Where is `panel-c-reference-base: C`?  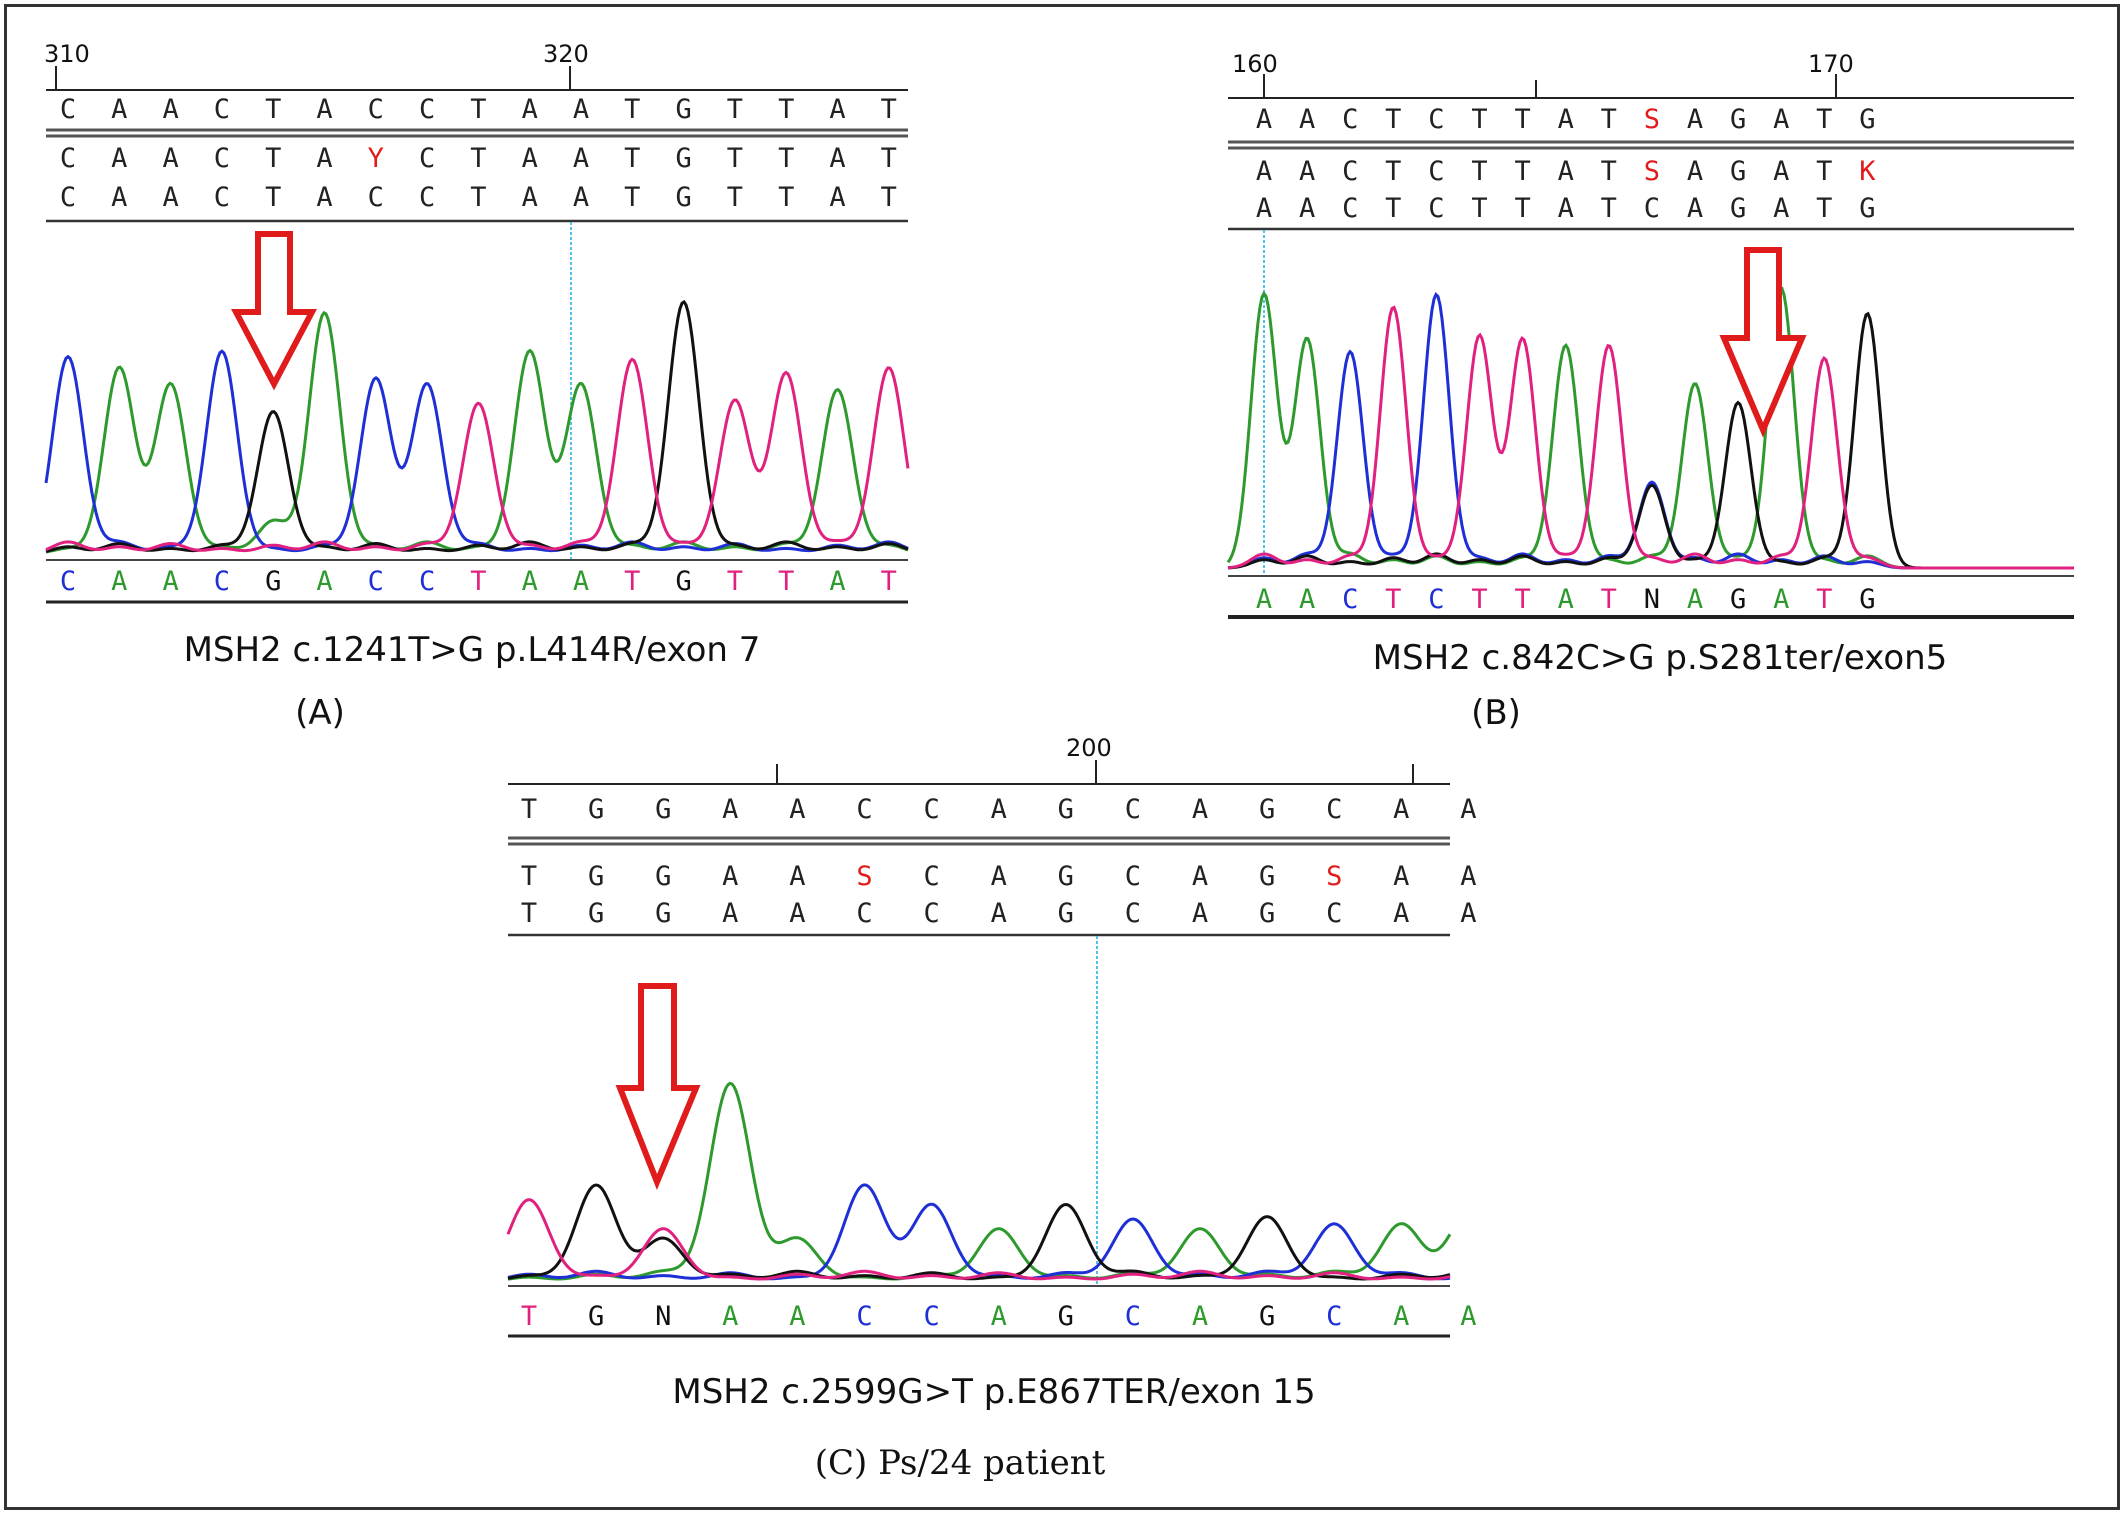 panel-c-reference-base: C is located at coordinates (1334, 809).